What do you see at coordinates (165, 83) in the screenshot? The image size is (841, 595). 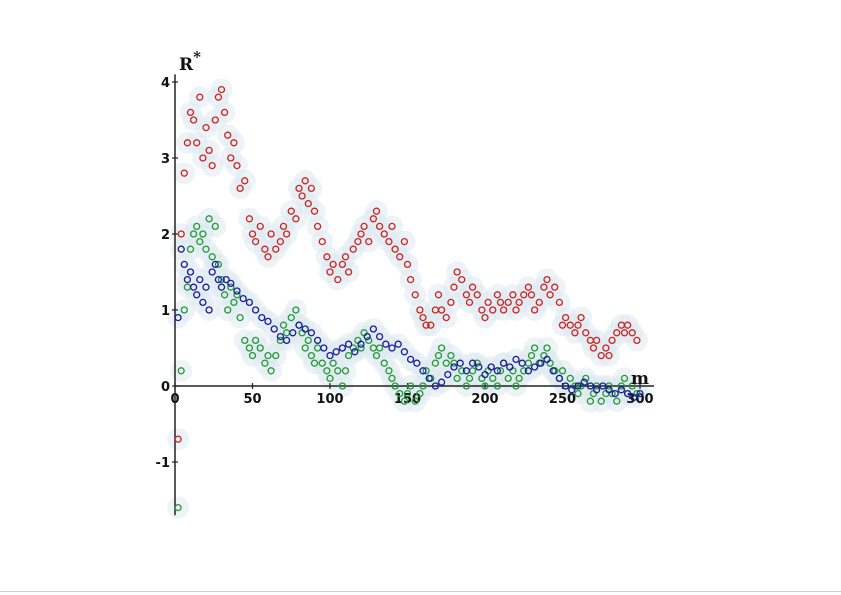 I see `y-tick-label: 4` at bounding box center [165, 83].